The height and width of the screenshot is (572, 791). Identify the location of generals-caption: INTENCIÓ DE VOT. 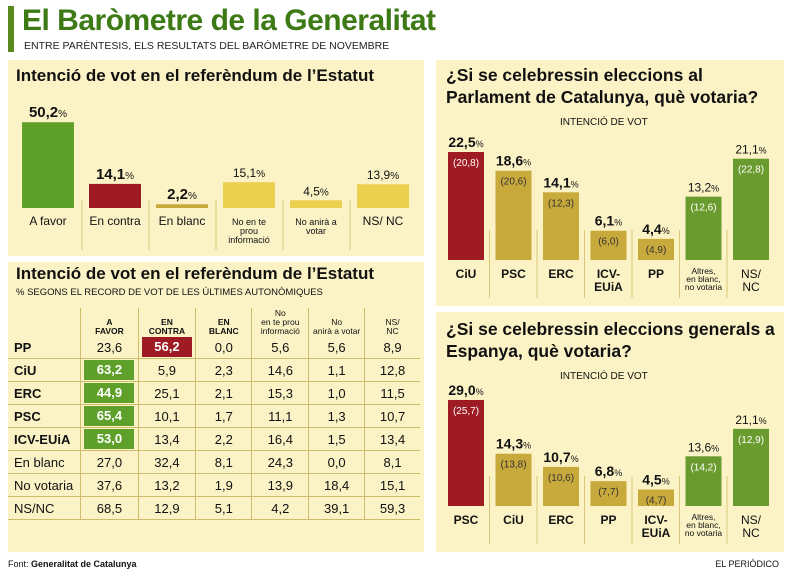
(604, 376).